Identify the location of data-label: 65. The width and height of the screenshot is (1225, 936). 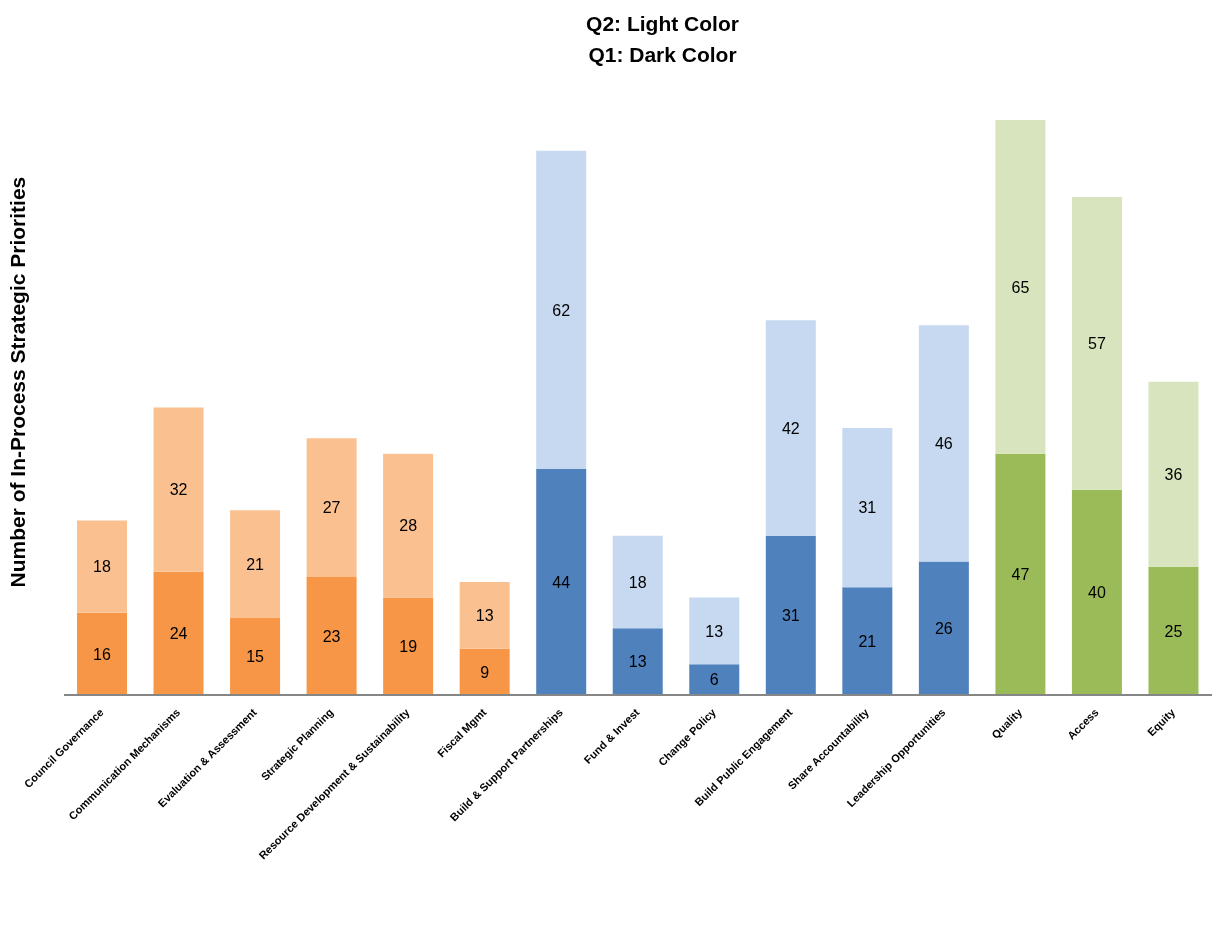
(1020, 287).